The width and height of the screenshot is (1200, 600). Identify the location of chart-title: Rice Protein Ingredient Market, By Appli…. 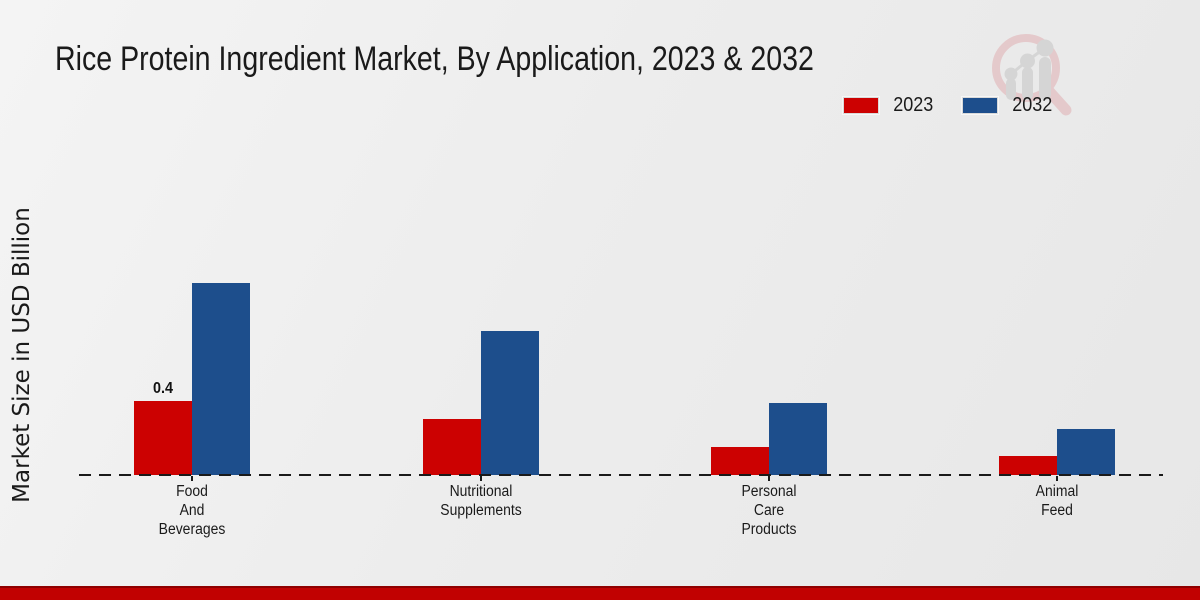
(434, 59).